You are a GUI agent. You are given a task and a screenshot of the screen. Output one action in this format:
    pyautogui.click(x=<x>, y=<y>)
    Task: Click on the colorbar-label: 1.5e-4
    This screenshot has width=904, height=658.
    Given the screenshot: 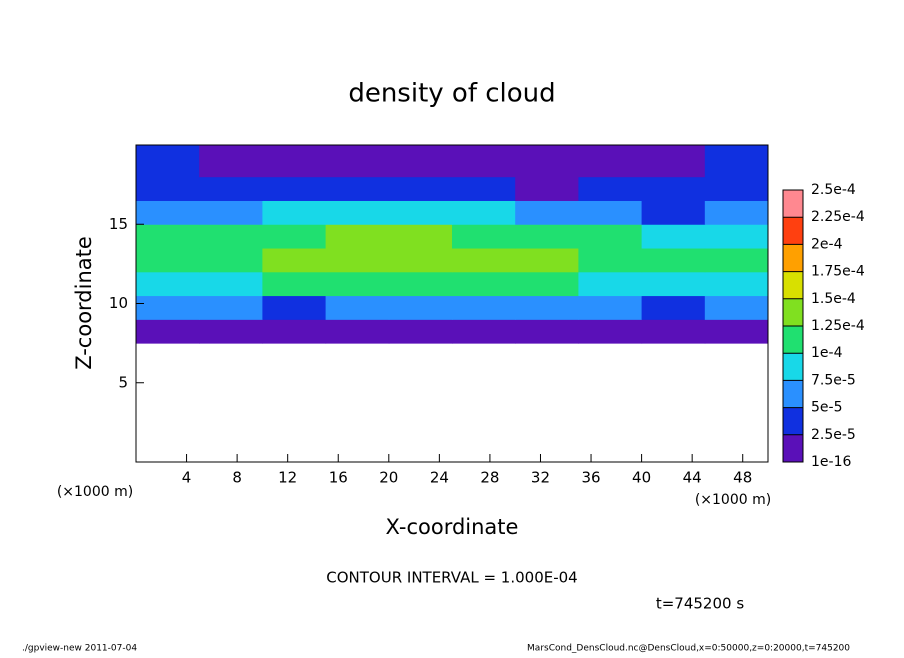 What is the action you would take?
    pyautogui.click(x=833, y=299)
    